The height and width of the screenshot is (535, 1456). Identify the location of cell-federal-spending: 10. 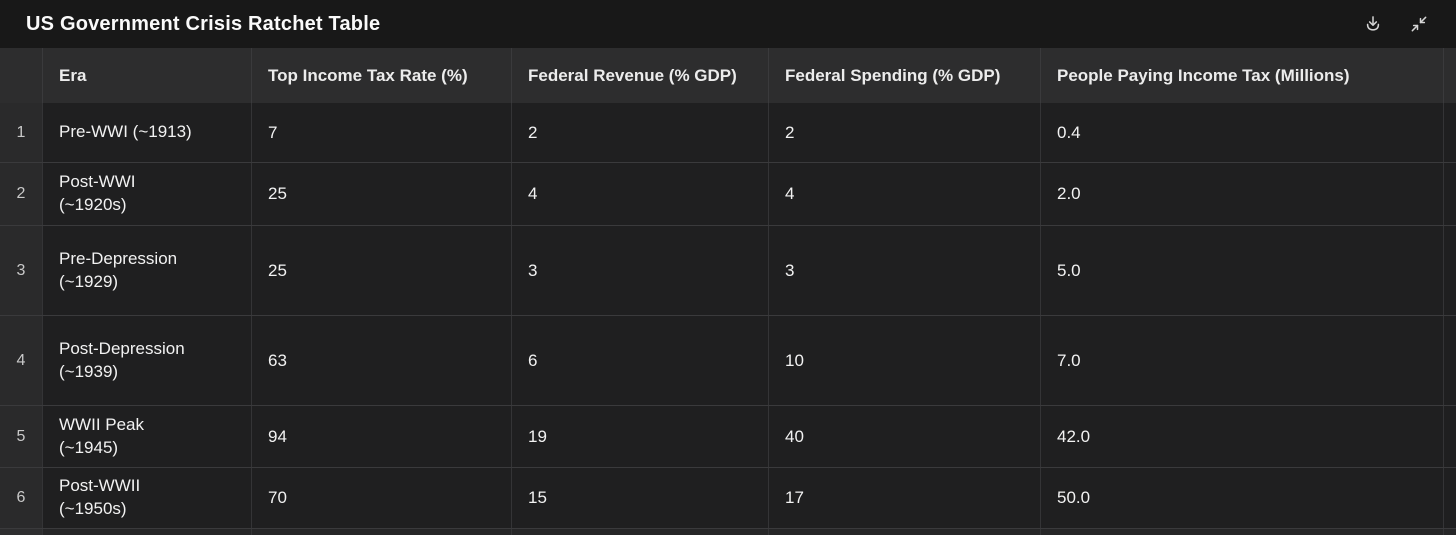
(904, 360).